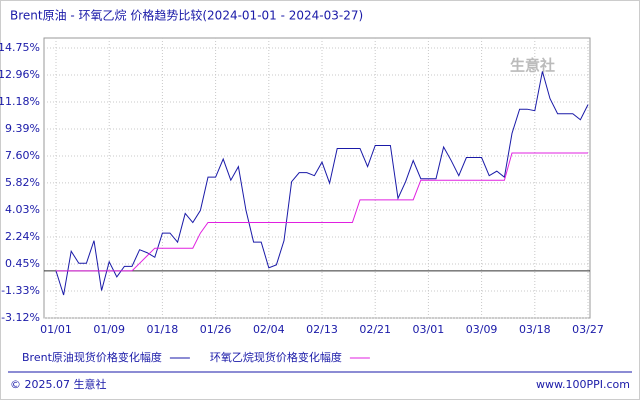 The height and width of the screenshot is (400, 640). What do you see at coordinates (22, 155) in the screenshot?
I see `y-tick-label: 7.60%` at bounding box center [22, 155].